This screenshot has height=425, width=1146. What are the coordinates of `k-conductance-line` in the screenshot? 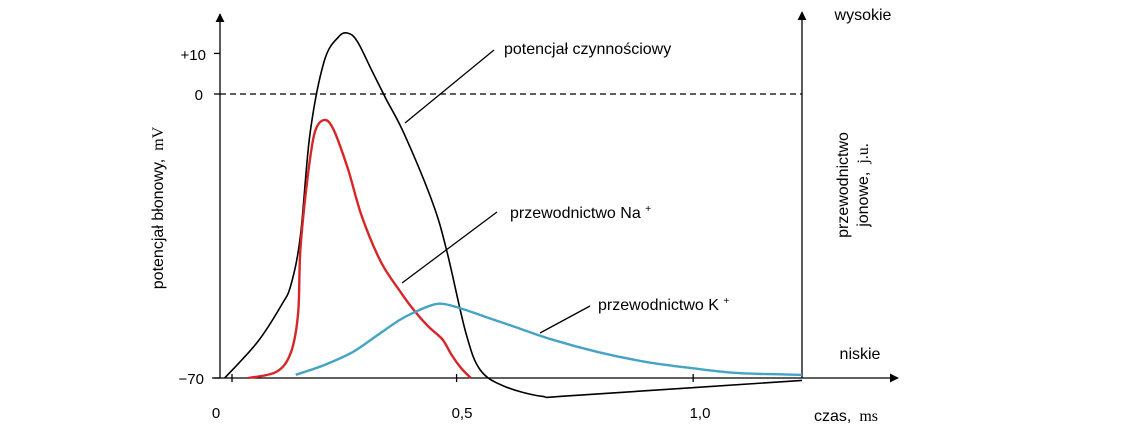 It's located at (549, 339).